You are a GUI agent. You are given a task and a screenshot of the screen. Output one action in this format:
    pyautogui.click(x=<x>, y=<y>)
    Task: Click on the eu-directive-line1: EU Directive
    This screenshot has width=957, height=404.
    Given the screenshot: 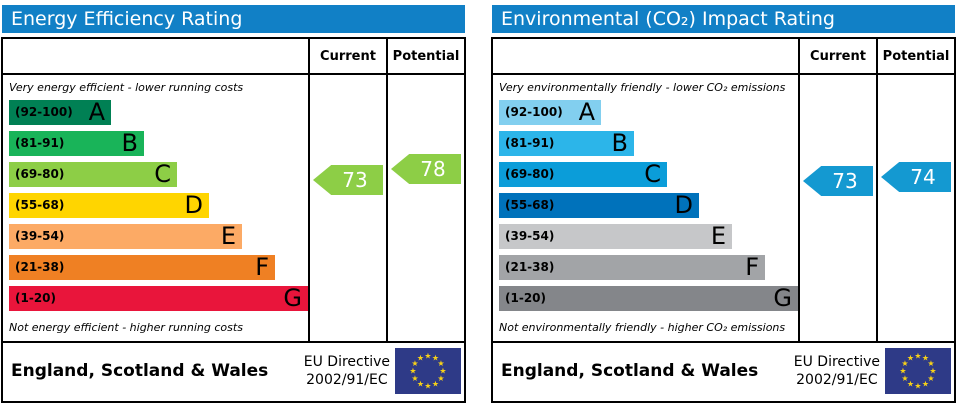 What is the action you would take?
    pyautogui.click(x=836, y=361)
    